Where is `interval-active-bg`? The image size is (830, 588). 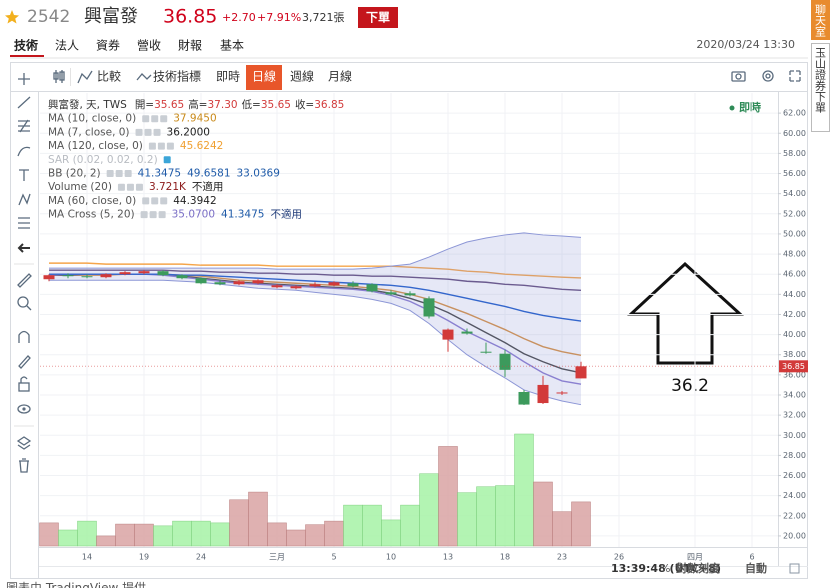 interval-active-bg is located at coordinates (264, 77).